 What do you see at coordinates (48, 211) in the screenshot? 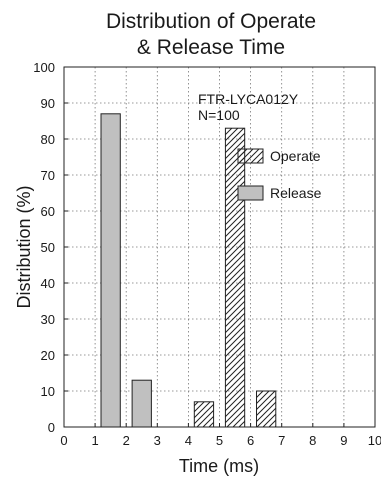
I see `y-tick-label: 60` at bounding box center [48, 211].